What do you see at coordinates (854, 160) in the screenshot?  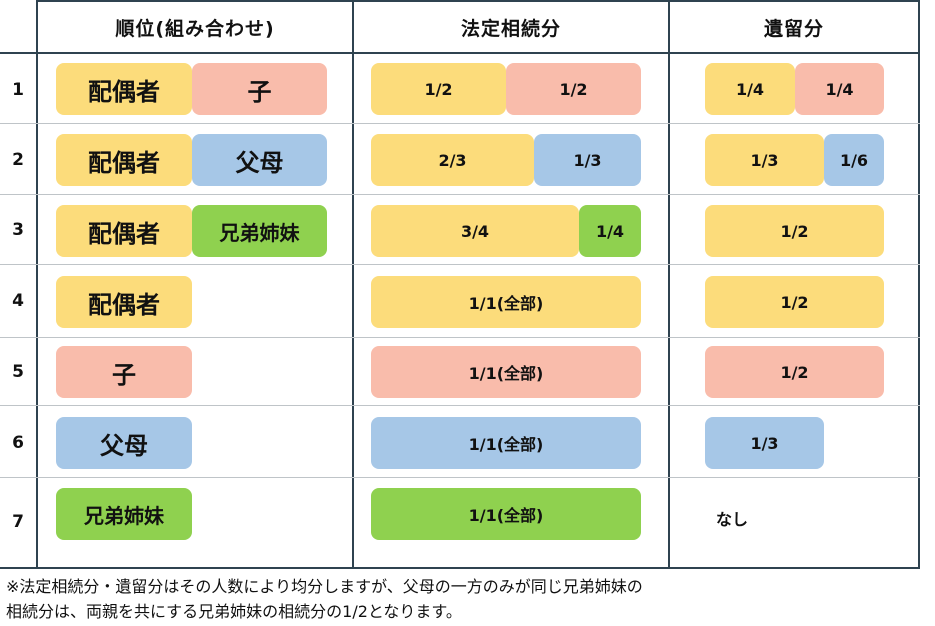 I see `reserved-share-parents: 1/6` at bounding box center [854, 160].